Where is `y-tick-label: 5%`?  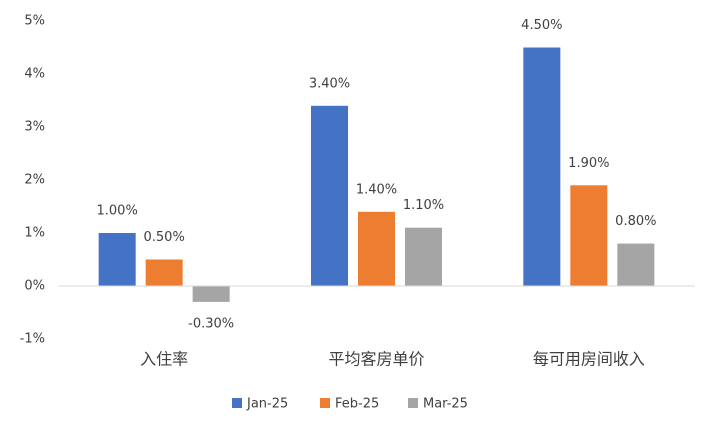
y-tick-label: 5% is located at coordinates (34, 21).